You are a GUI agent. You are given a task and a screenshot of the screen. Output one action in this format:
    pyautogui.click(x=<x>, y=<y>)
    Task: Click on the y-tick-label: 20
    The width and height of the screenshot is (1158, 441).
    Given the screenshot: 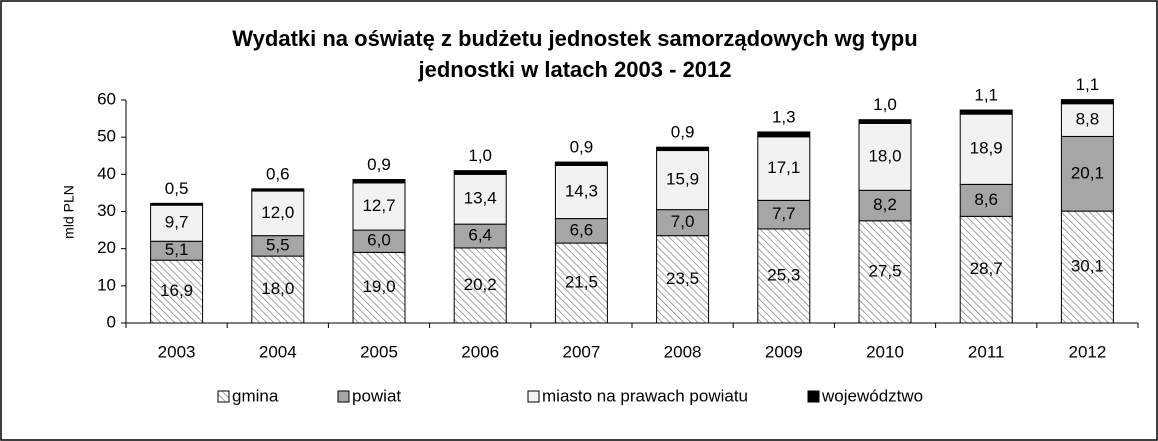 What is the action you would take?
    pyautogui.click(x=106, y=247)
    